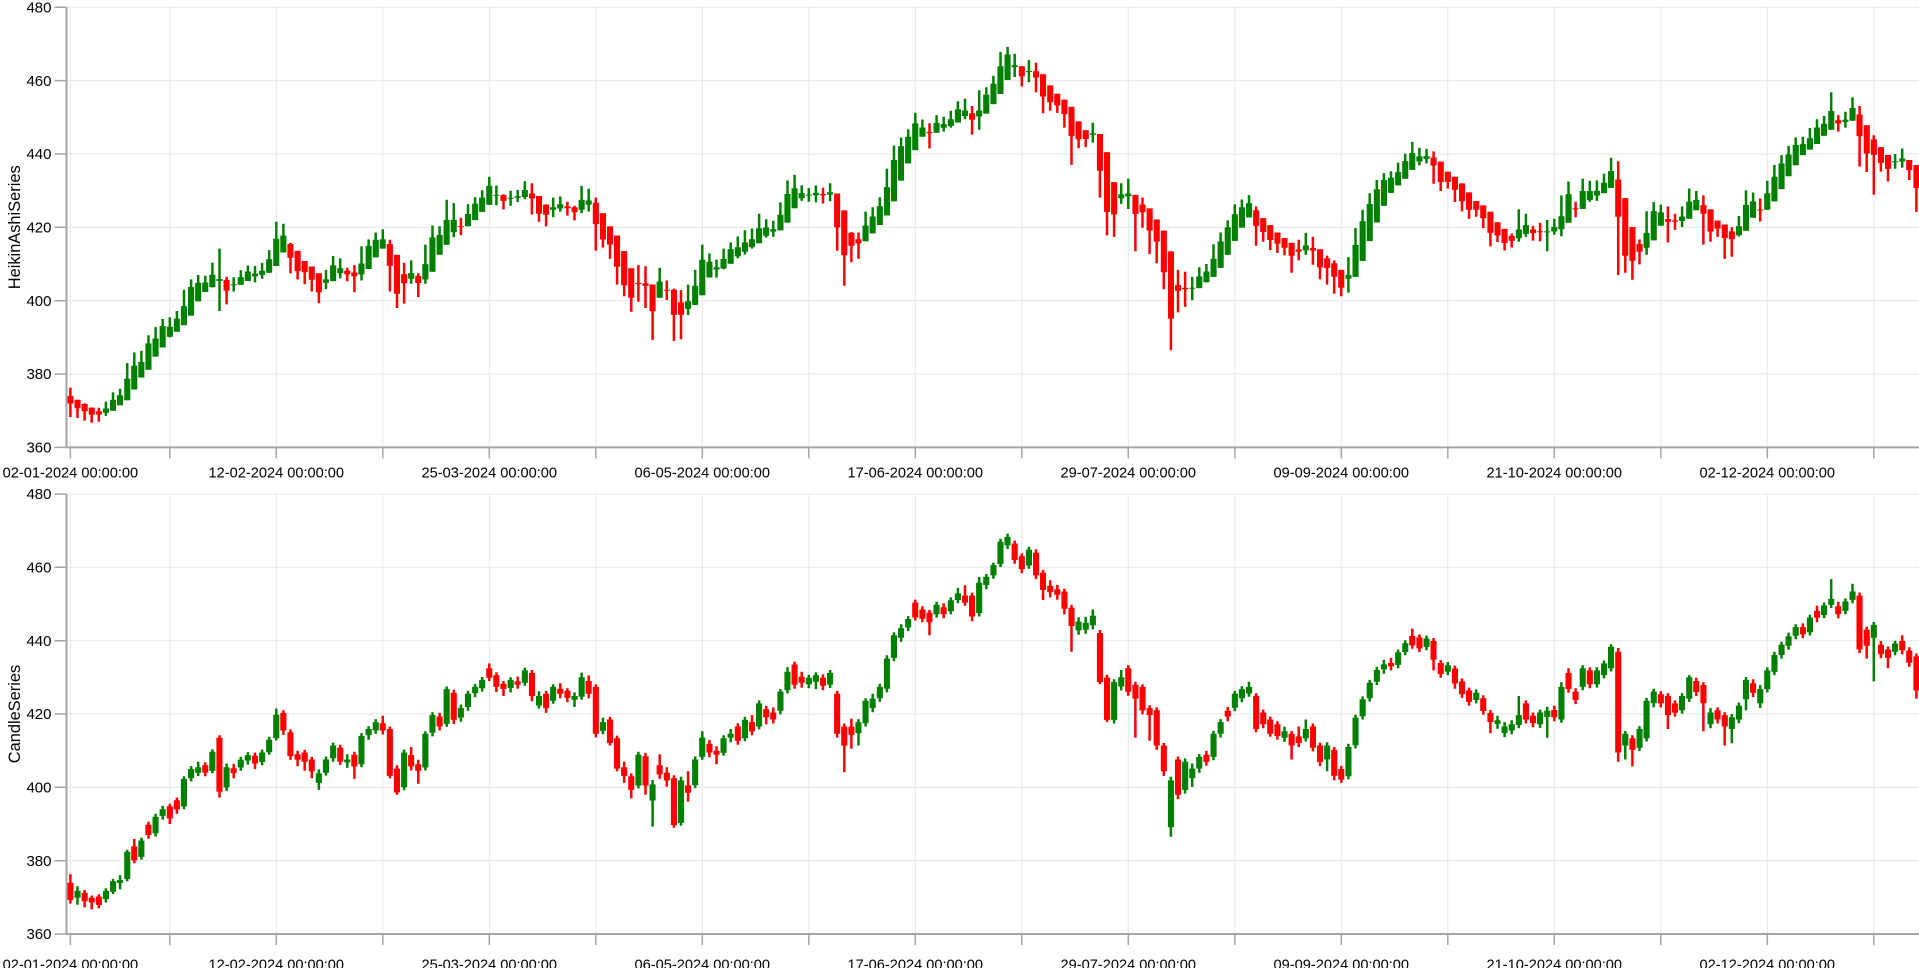 This screenshot has height=973, width=1919. Describe the element at coordinates (15, 714) in the screenshot. I see `svg-text: CandleSeries` at that location.